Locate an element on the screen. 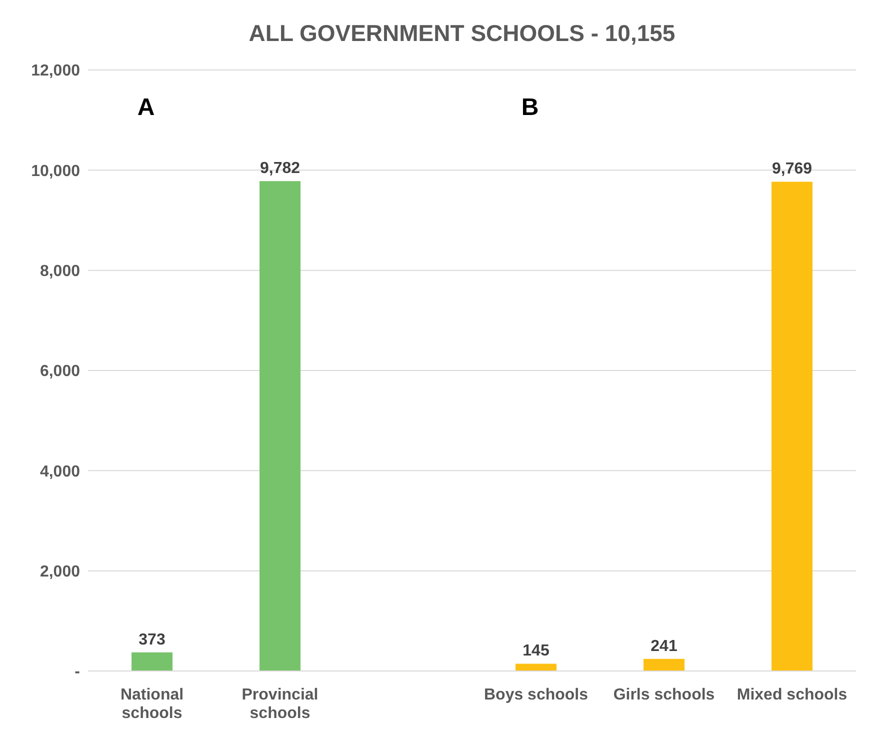 The height and width of the screenshot is (737, 884). data-label: 9,769 is located at coordinates (792, 169).